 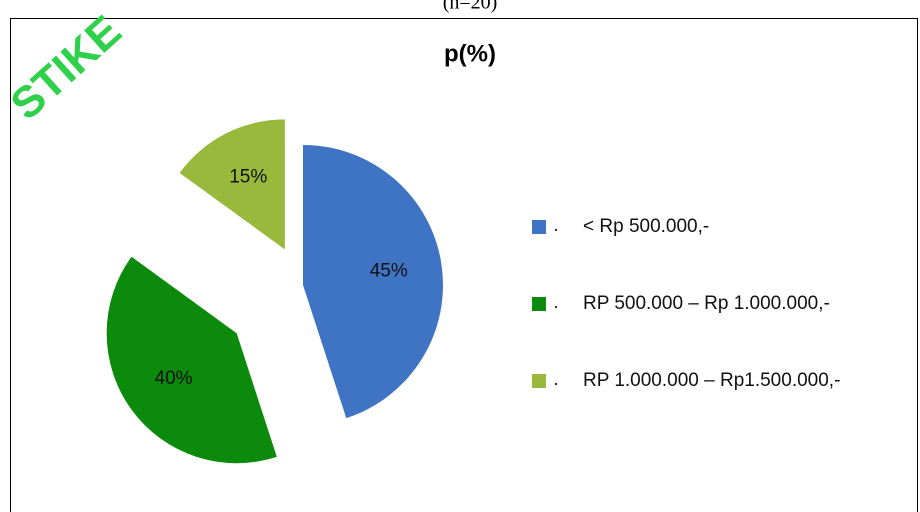 I want to click on data-label: 40%, so click(x=174, y=378).